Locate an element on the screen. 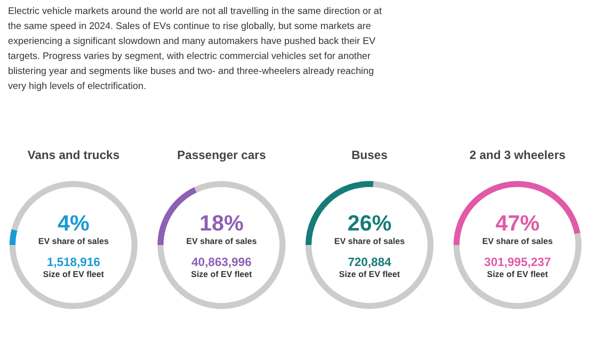 The height and width of the screenshot is (354, 590). text: 47% is located at coordinates (517, 223).